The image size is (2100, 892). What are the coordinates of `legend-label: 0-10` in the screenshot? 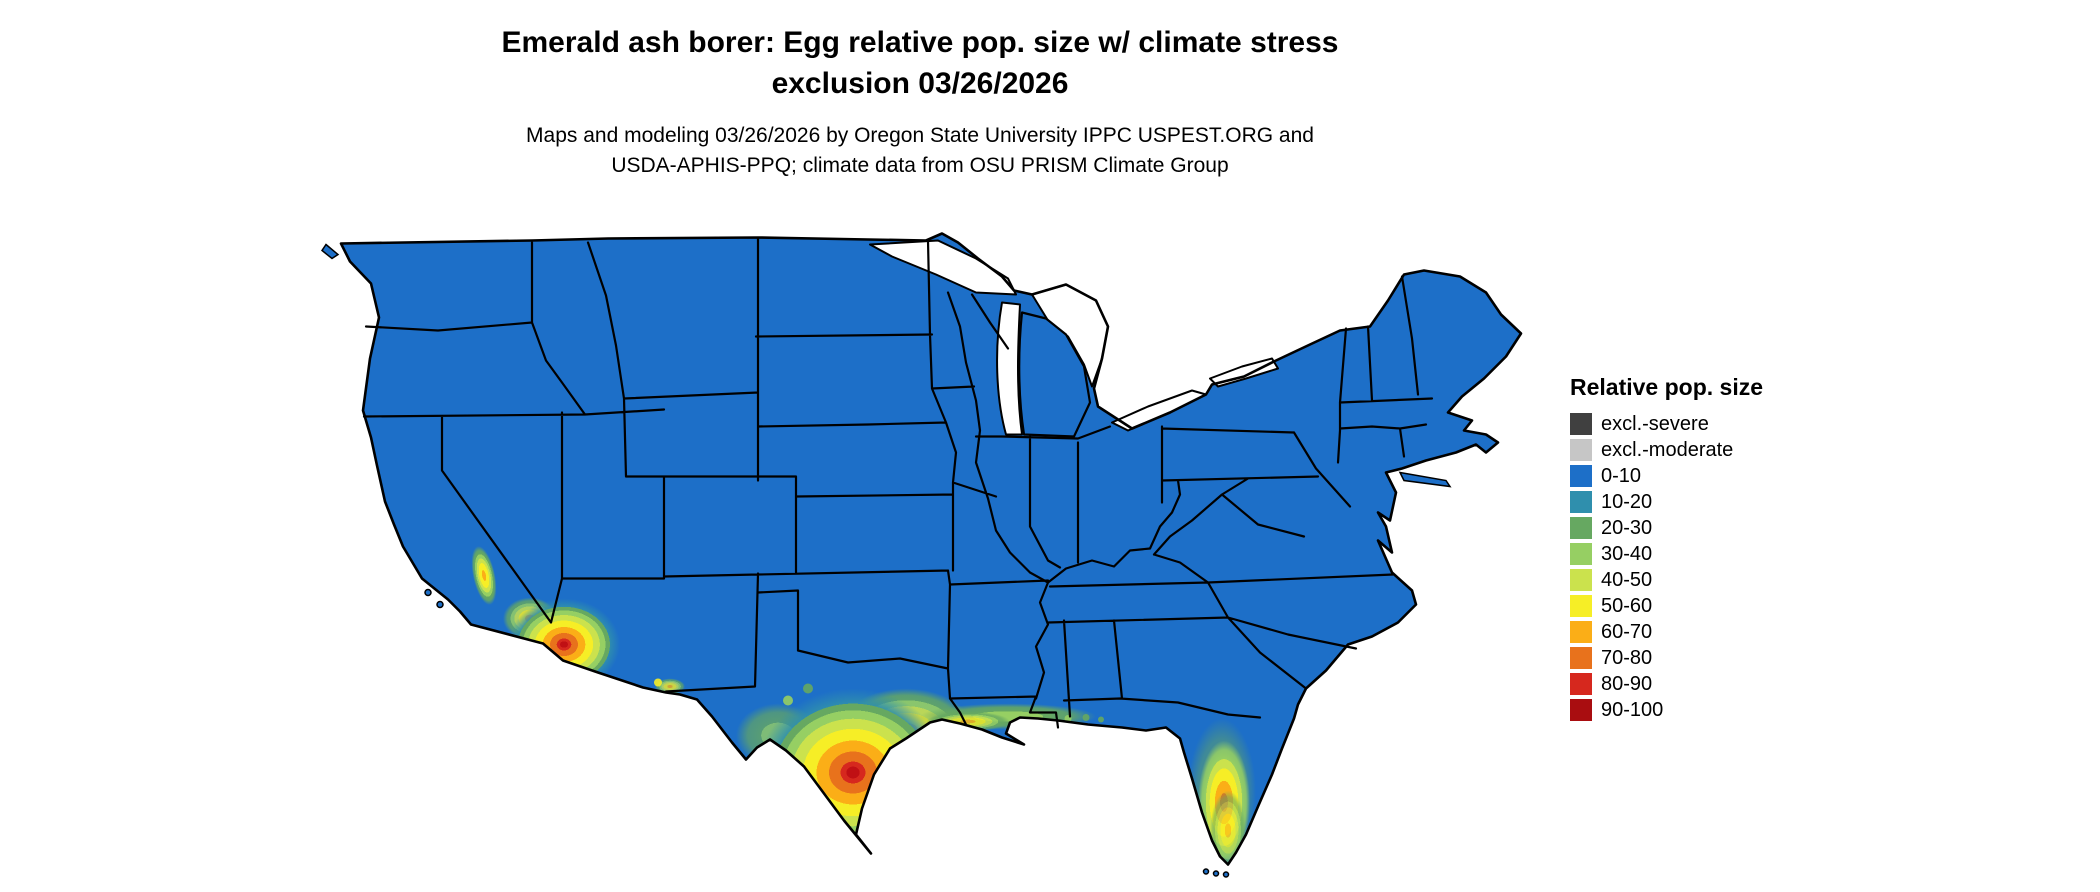 It's located at (1621, 475).